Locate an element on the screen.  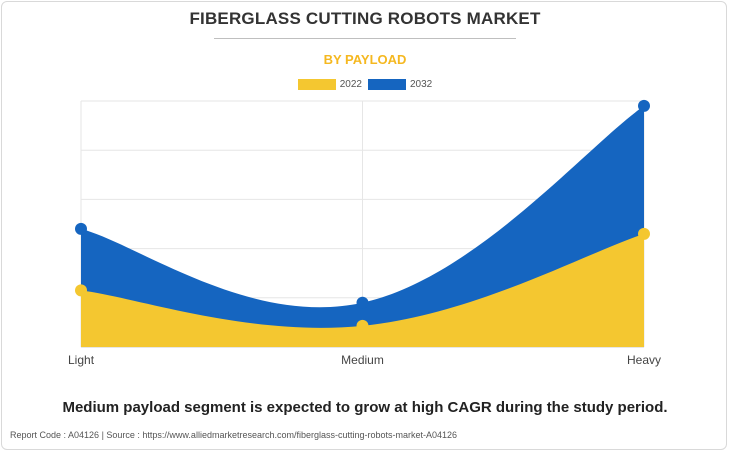
x-axis-labels: Light Medium Heavy is located at coordinates (364, 360).